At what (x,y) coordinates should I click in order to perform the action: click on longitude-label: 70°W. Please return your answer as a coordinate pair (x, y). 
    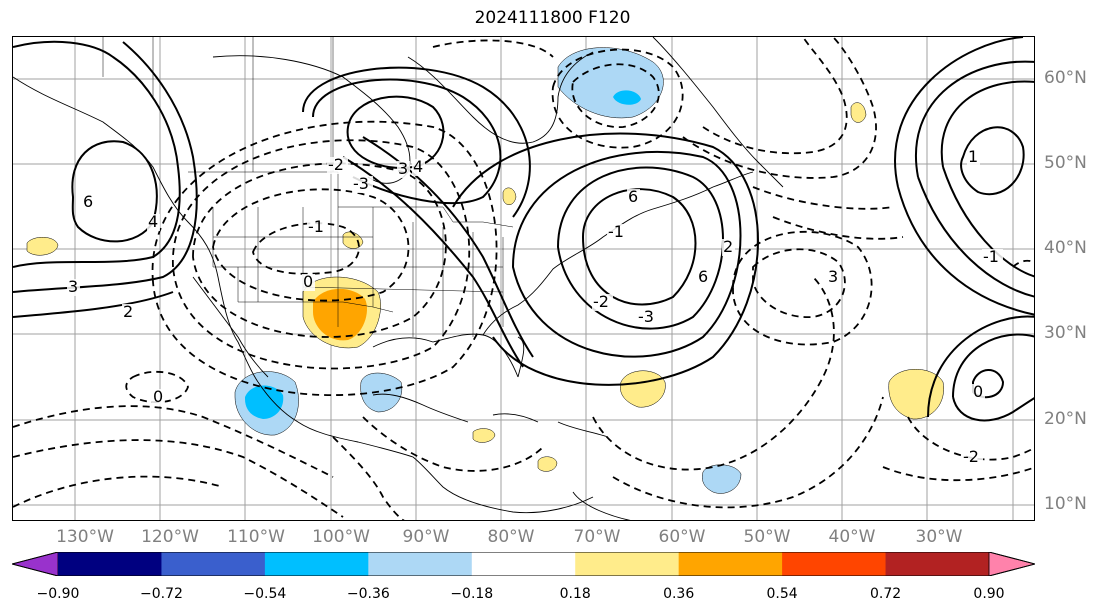
    Looking at the image, I should click on (597, 537).